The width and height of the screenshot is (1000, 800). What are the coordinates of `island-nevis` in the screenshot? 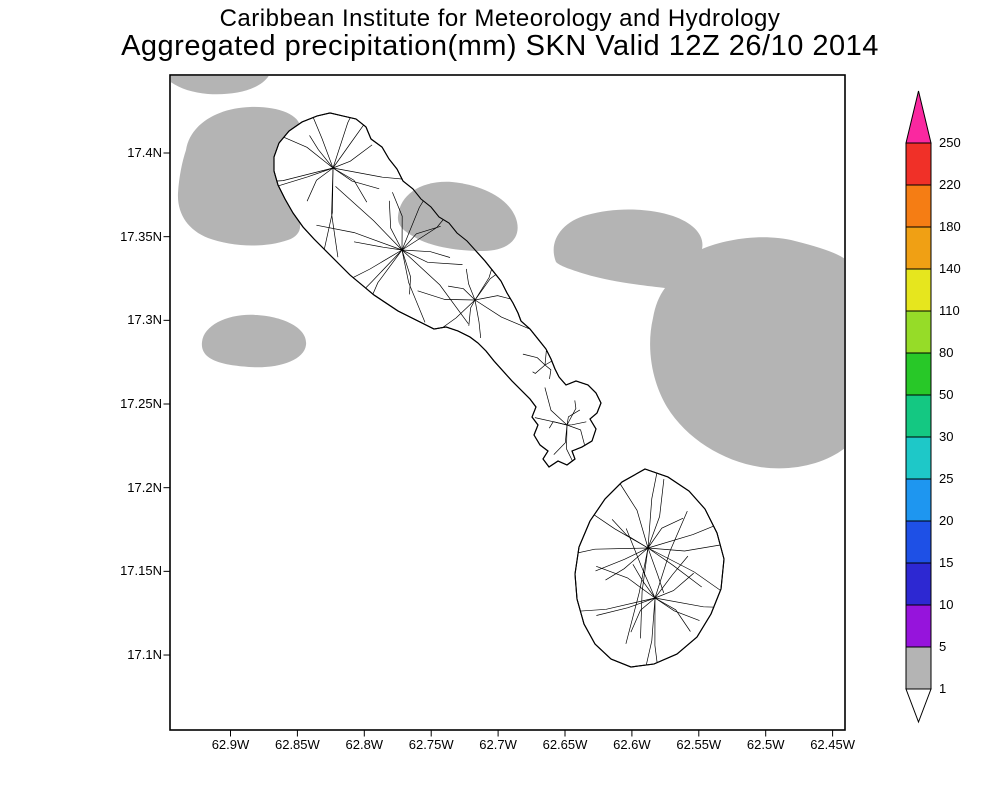 It's located at (649, 568).